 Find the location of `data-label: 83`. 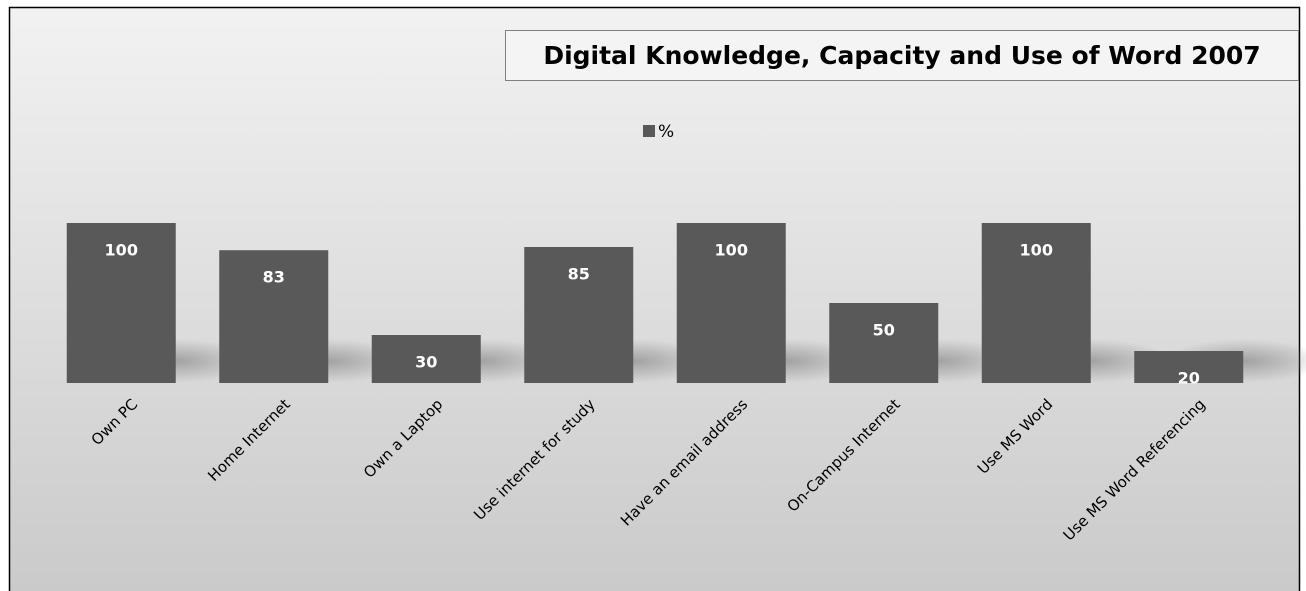

data-label: 83 is located at coordinates (274, 277).